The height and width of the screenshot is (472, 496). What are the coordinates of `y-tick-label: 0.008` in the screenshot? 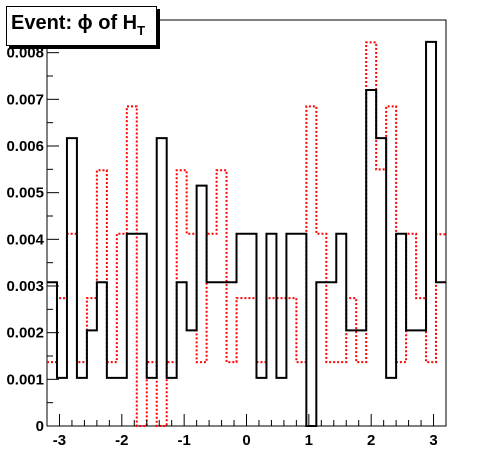 It's located at (25, 53).